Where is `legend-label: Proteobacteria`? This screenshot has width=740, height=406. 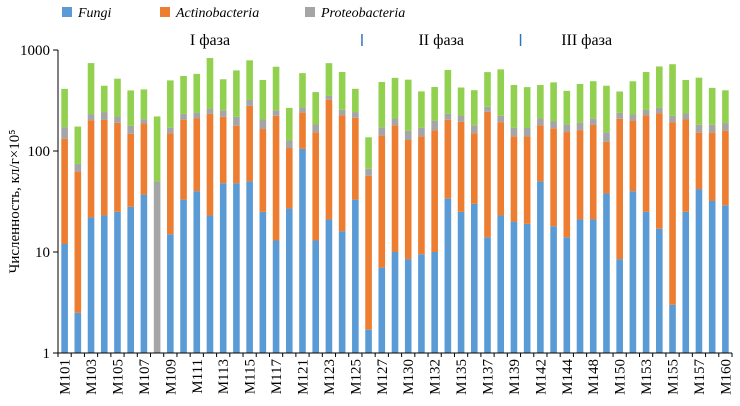 legend-label: Proteobacteria is located at coordinates (362, 13).